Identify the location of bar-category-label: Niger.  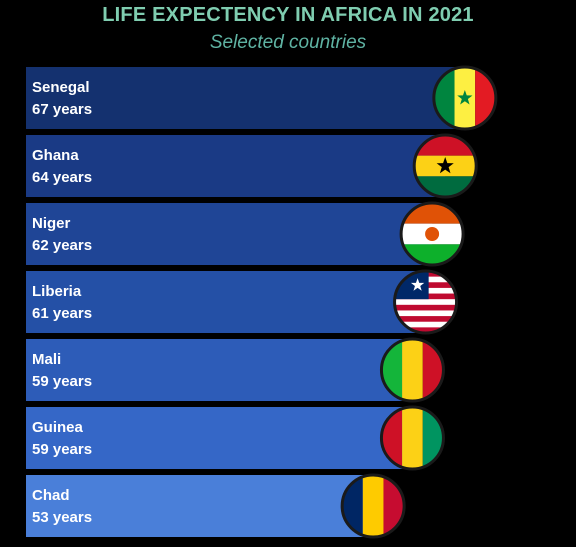
(51, 223).